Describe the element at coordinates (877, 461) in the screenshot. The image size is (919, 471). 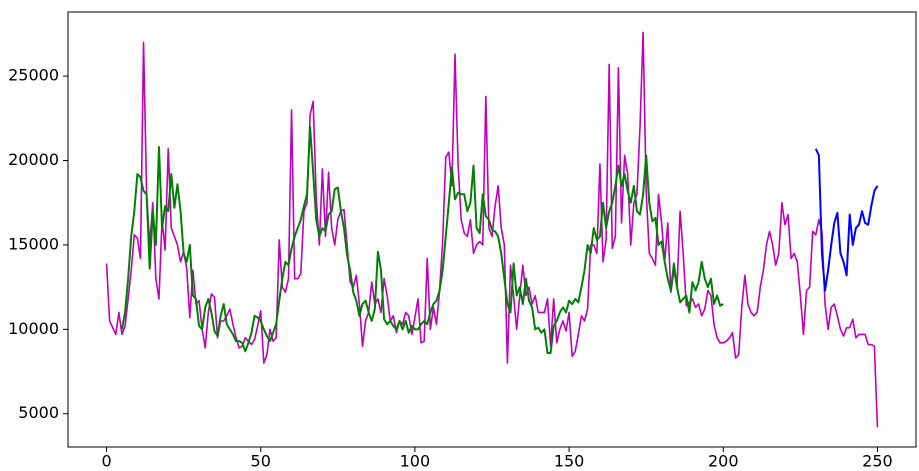
I see `x-tick-label: 250` at that location.